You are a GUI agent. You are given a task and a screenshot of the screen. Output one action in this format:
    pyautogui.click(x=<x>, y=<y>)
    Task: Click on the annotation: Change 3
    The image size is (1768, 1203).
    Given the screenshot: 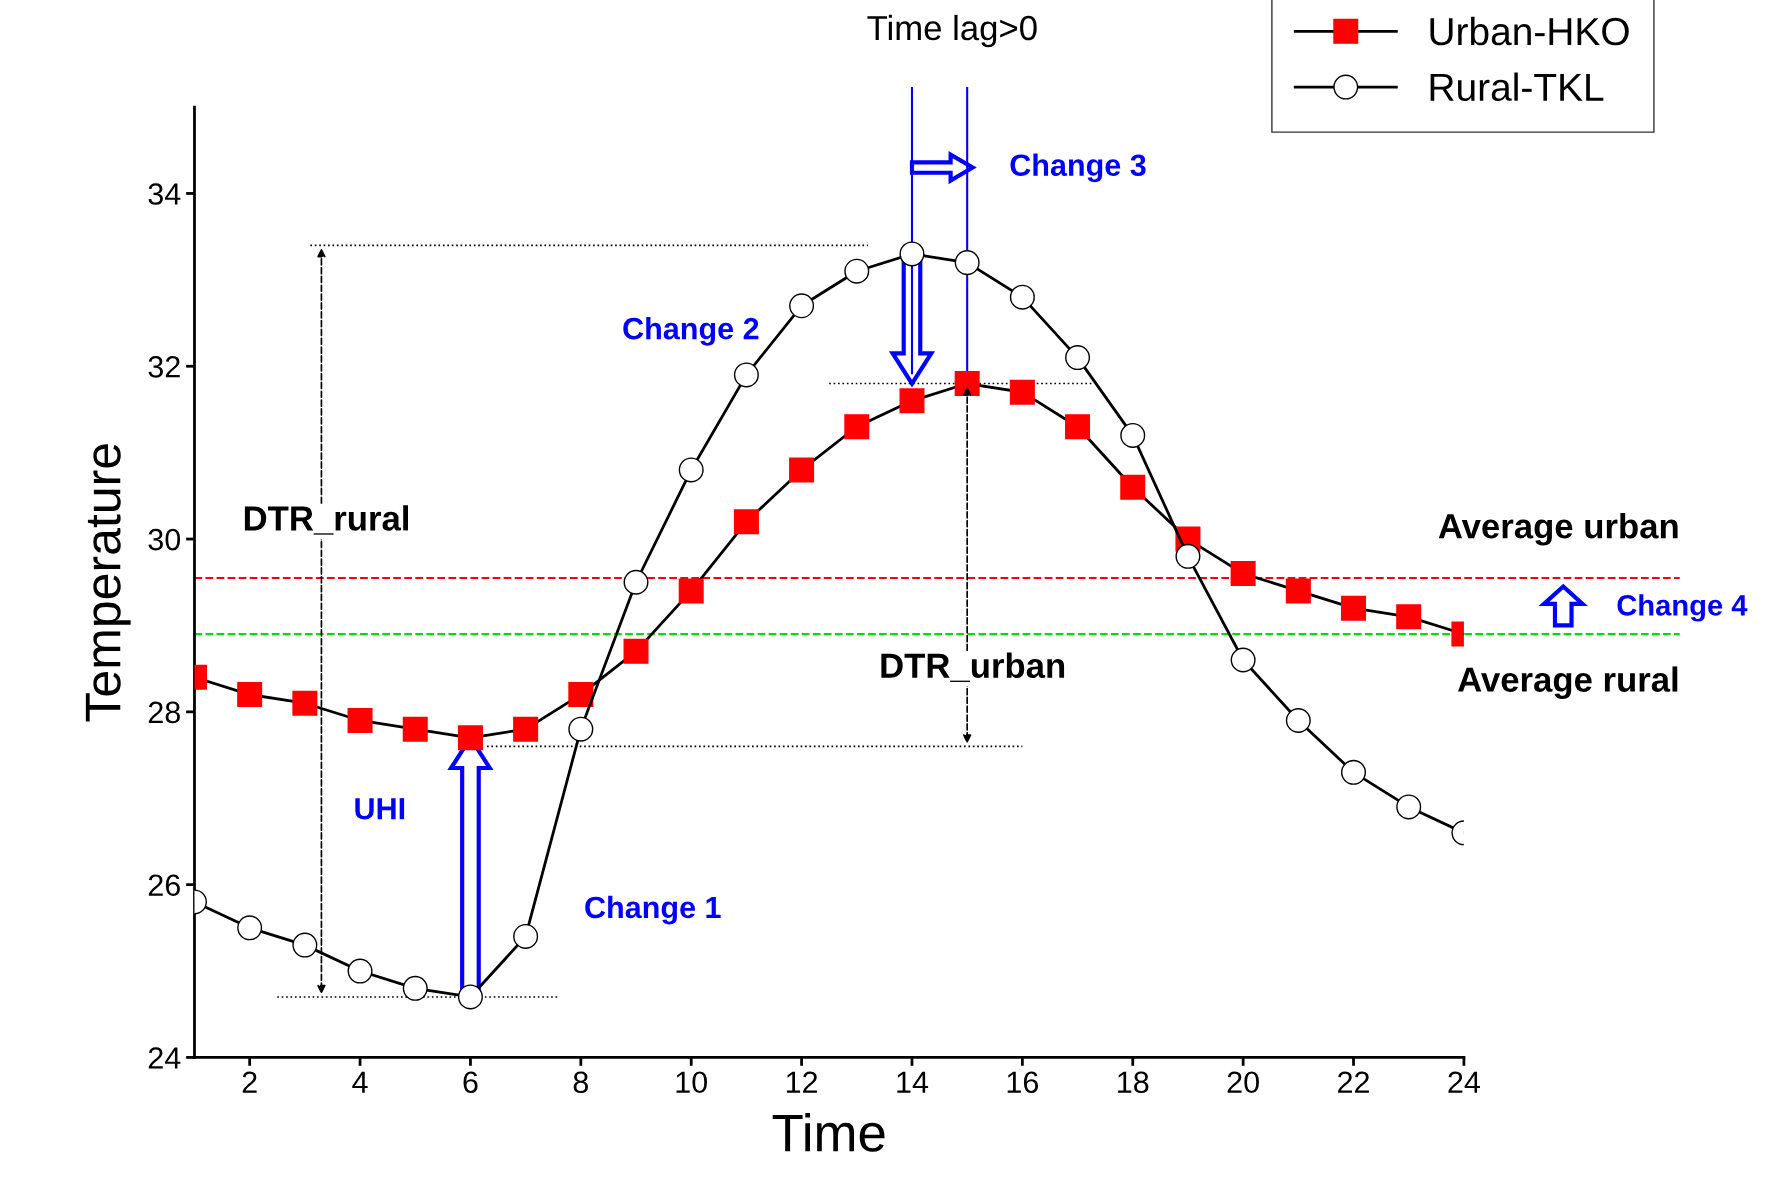 What is the action you would take?
    pyautogui.click(x=1078, y=168)
    